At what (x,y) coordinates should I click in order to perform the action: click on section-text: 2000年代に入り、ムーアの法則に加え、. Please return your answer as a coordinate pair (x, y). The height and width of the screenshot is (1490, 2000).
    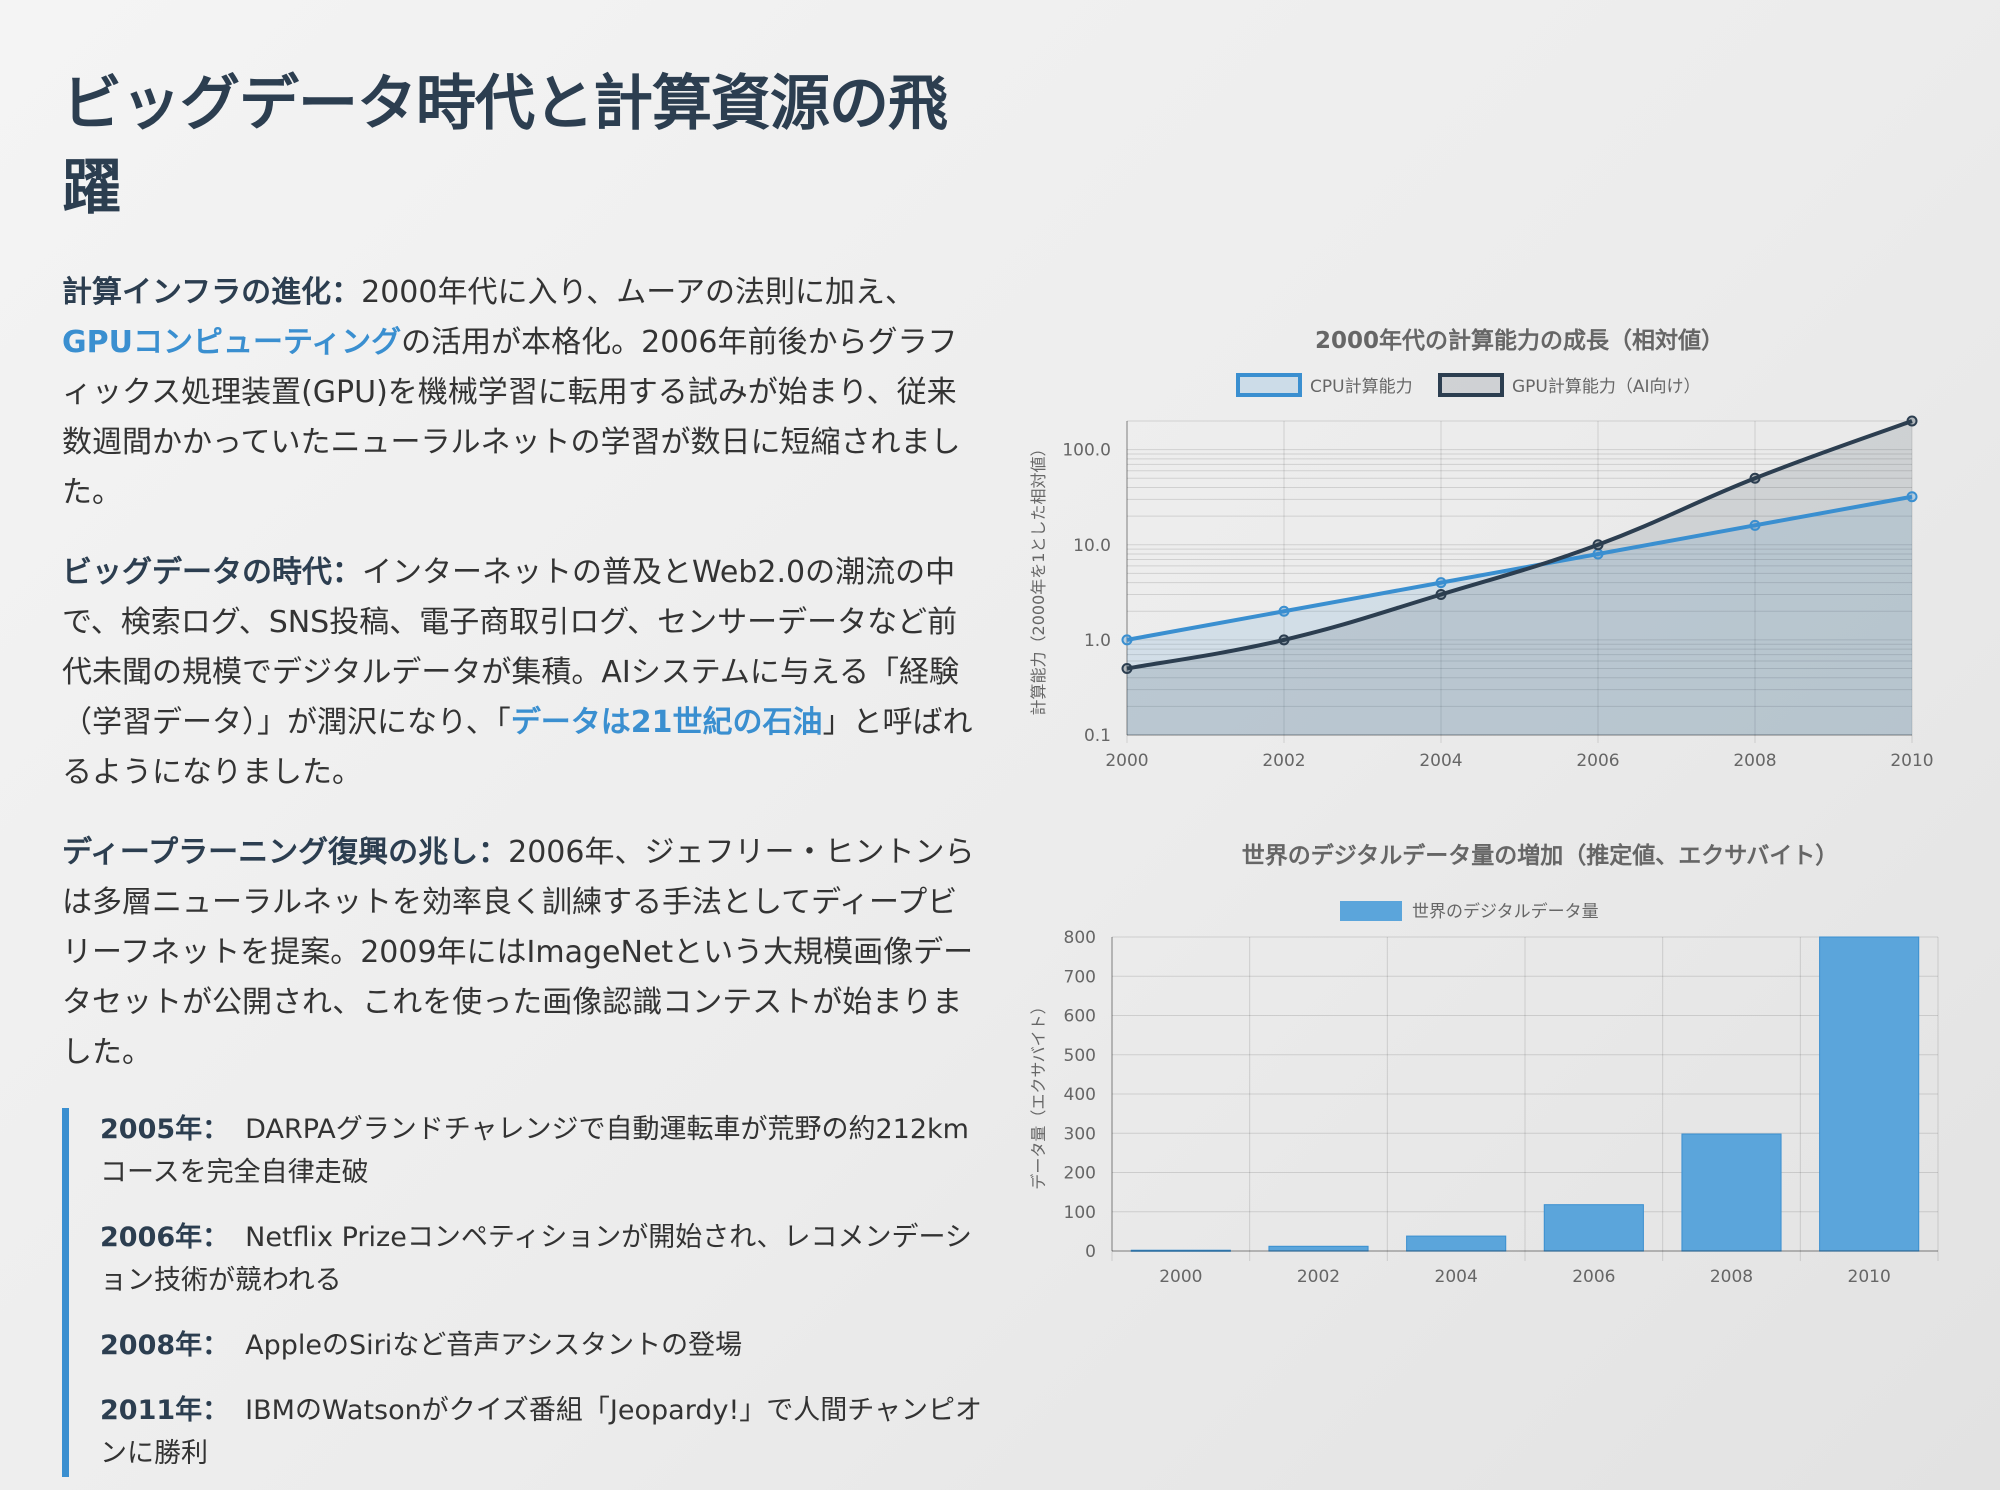
    Looking at the image, I should click on (638, 292).